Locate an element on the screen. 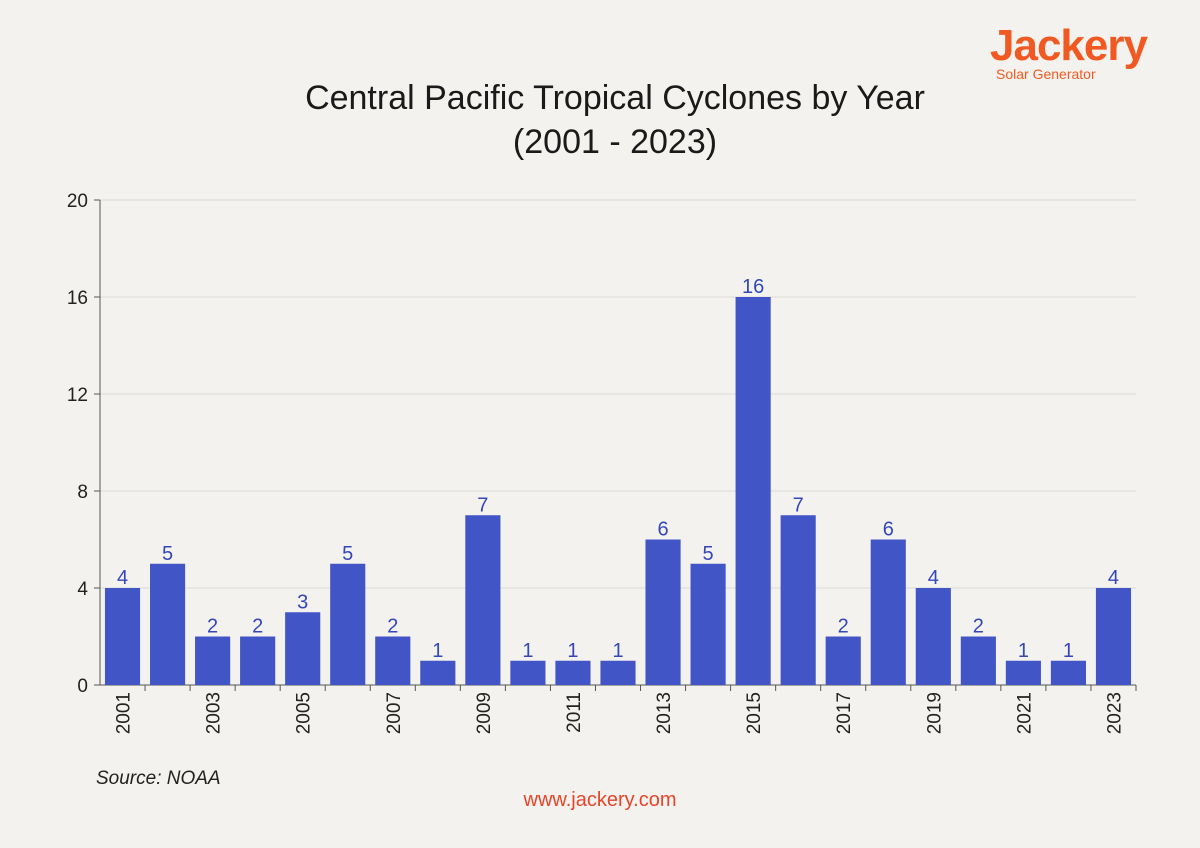 This screenshot has height=848, width=1200. bar-2015 is located at coordinates (753, 491).